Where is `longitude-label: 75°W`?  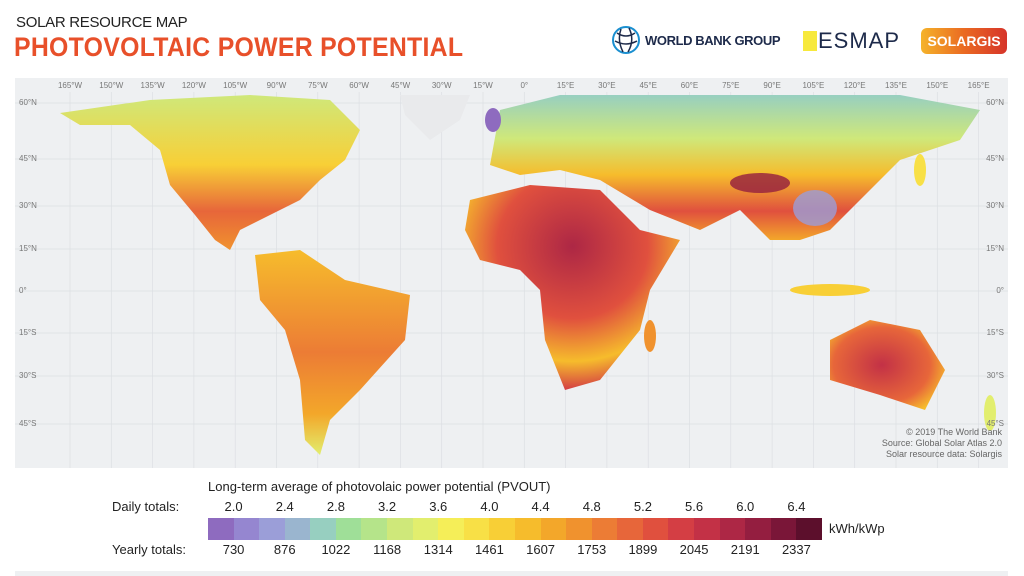 longitude-label: 75°W is located at coordinates (317, 85).